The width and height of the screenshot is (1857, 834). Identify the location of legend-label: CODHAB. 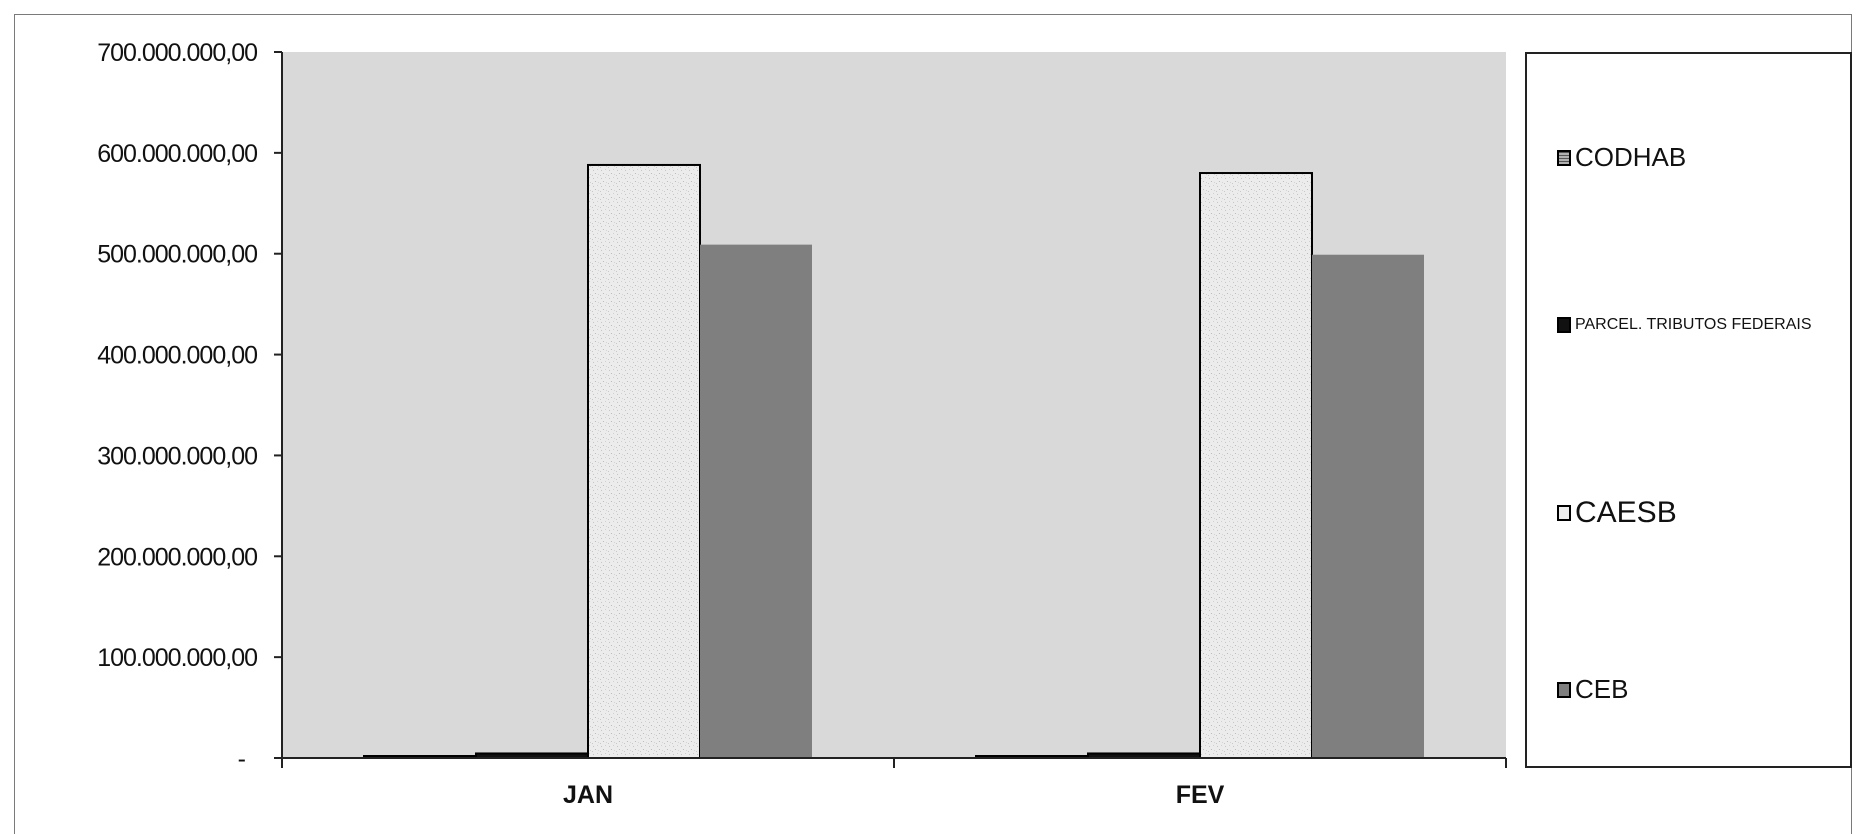
(1631, 157).